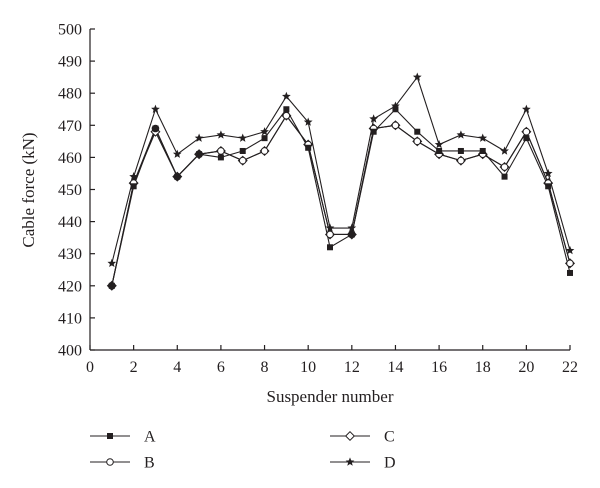 This screenshot has height=488, width=600. I want to click on x-tick-label: 2, so click(134, 367).